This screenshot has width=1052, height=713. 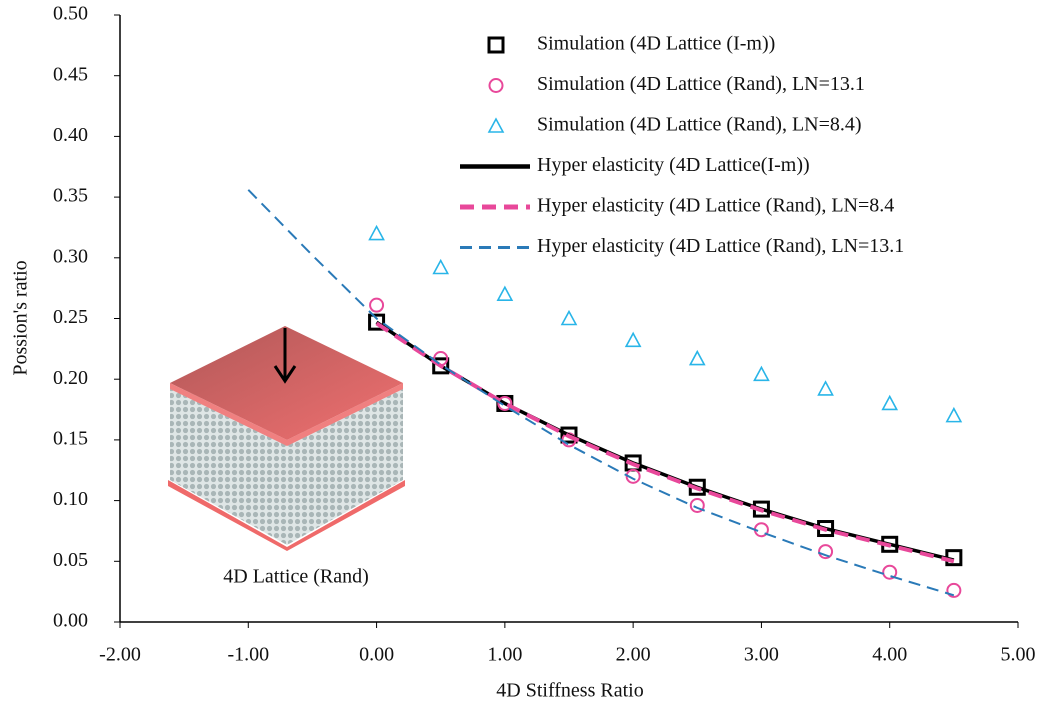 I want to click on x-axis-title: 4D Stiffness Ratio, so click(x=569, y=691).